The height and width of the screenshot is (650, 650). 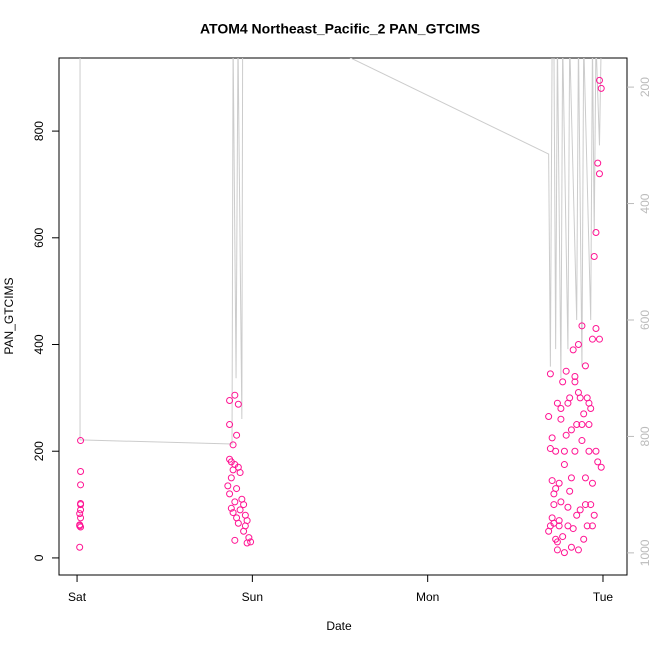 What do you see at coordinates (39, 344) in the screenshot?
I see `y-tick-label: 400` at bounding box center [39, 344].